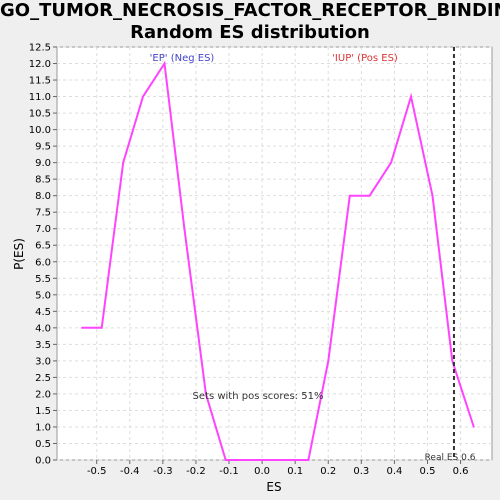 The width and height of the screenshot is (500, 500). I want to click on y-tick-label: 11.5, so click(40, 81).